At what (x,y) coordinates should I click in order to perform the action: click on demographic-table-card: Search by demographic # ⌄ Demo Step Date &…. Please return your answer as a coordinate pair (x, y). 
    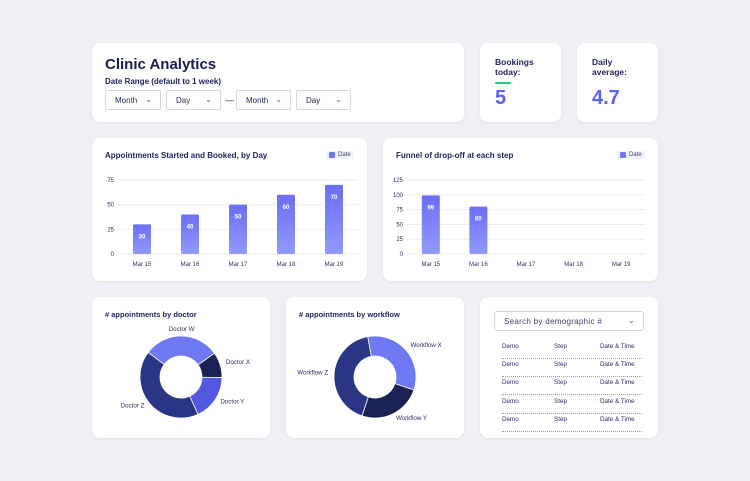
    Looking at the image, I should click on (569, 367).